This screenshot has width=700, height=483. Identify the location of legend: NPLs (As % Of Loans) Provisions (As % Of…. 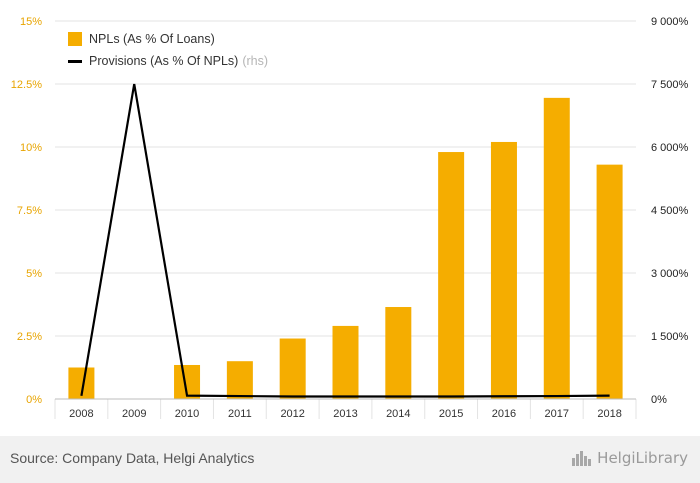
(168, 50).